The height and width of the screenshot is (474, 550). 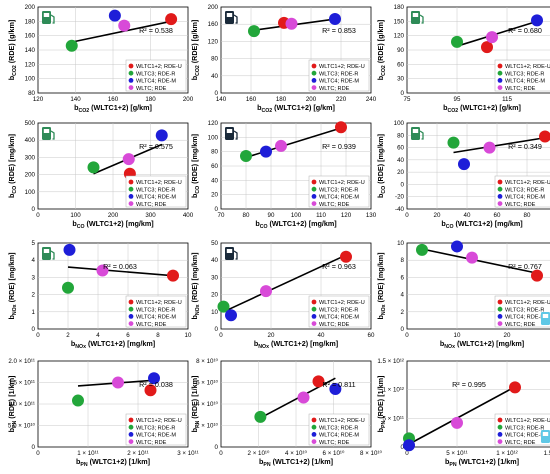 What do you see at coordinates (68, 335) in the screenshot?
I see `x-tick-label: 2` at bounding box center [68, 335].